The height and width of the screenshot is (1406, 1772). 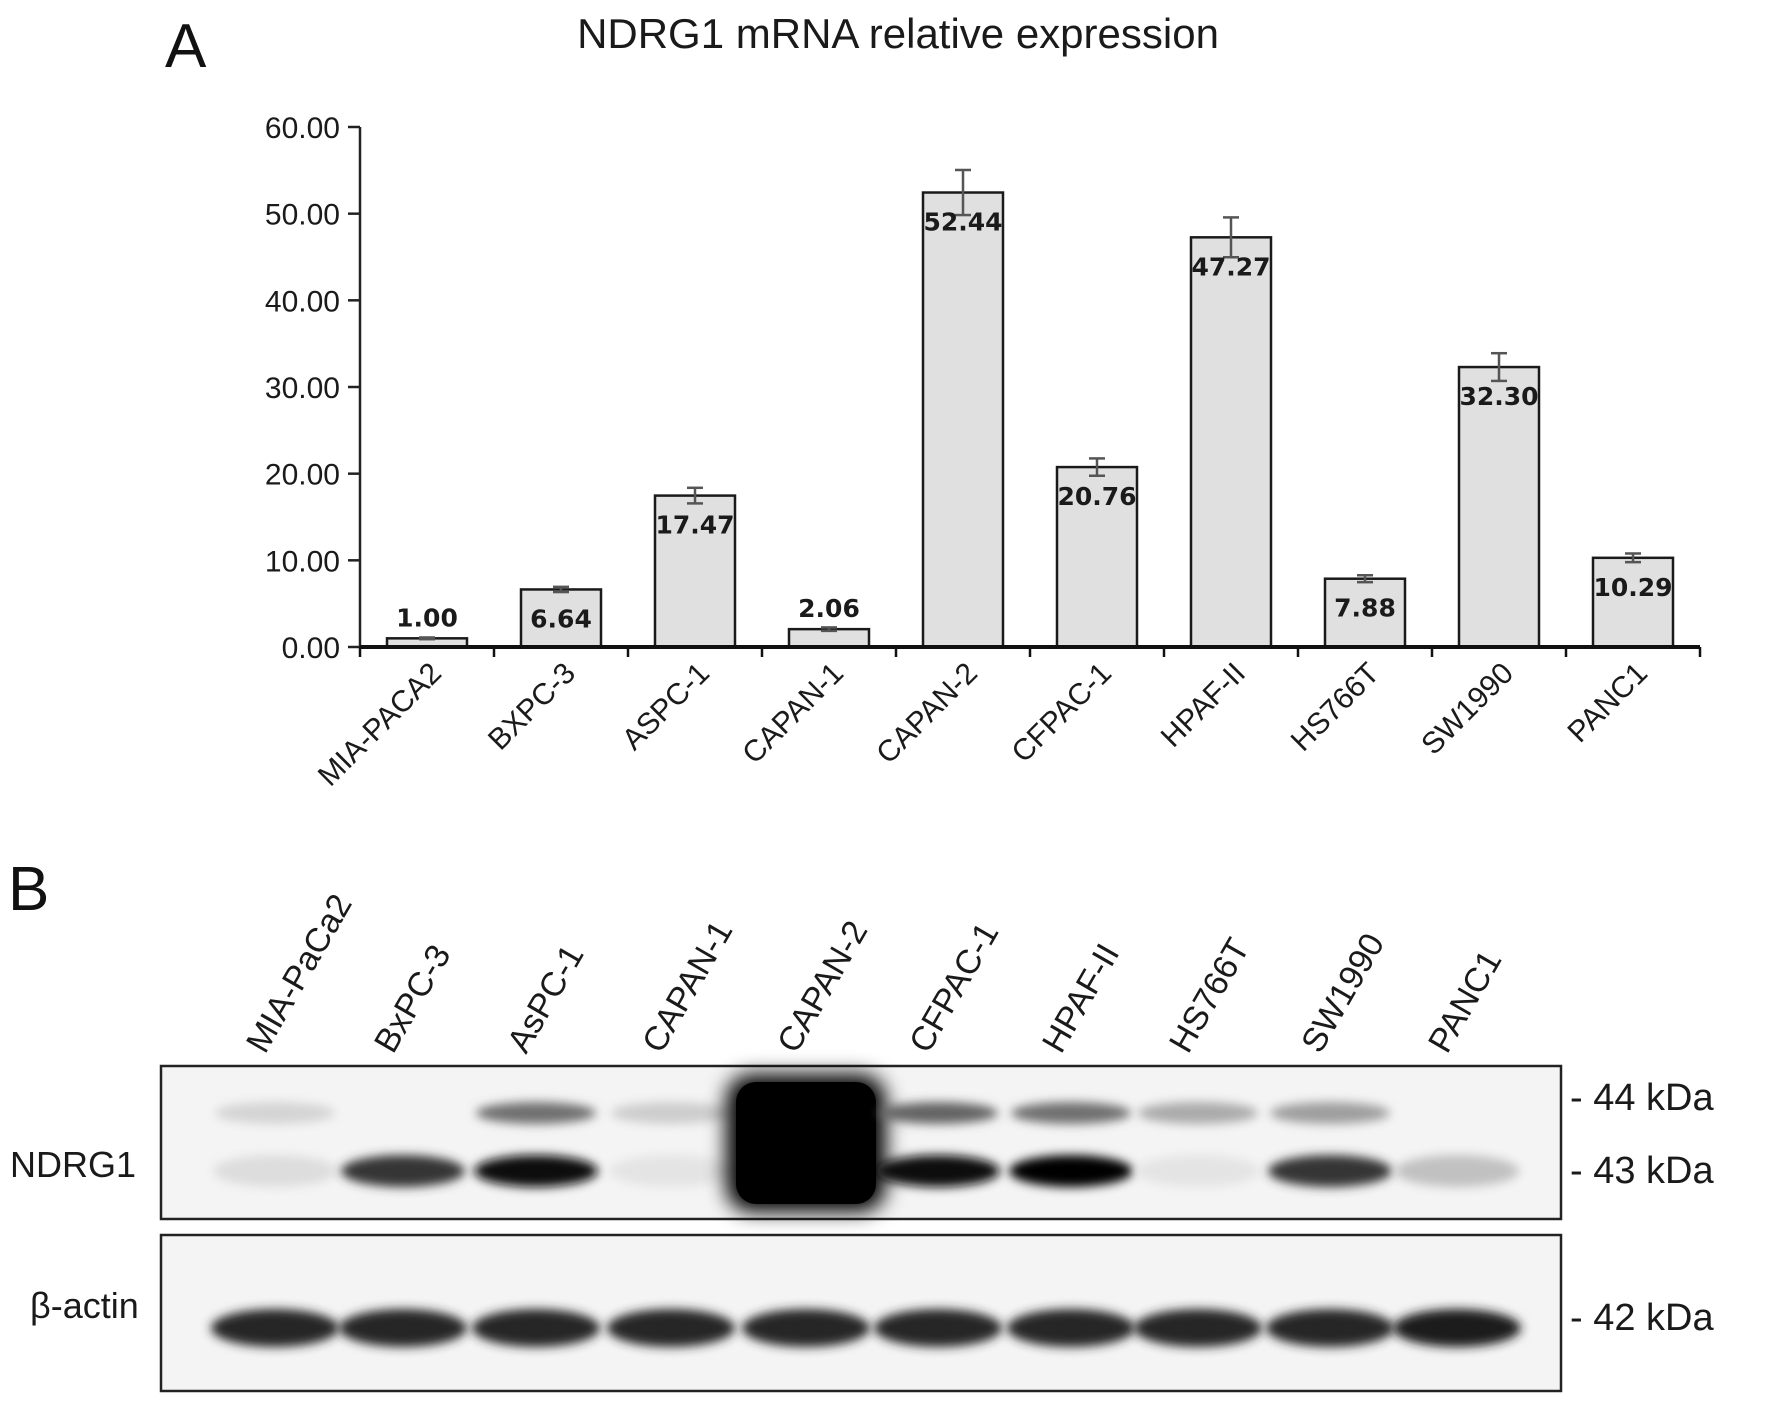 What do you see at coordinates (1467, 709) in the screenshot?
I see `x-tick-label: SW1990` at bounding box center [1467, 709].